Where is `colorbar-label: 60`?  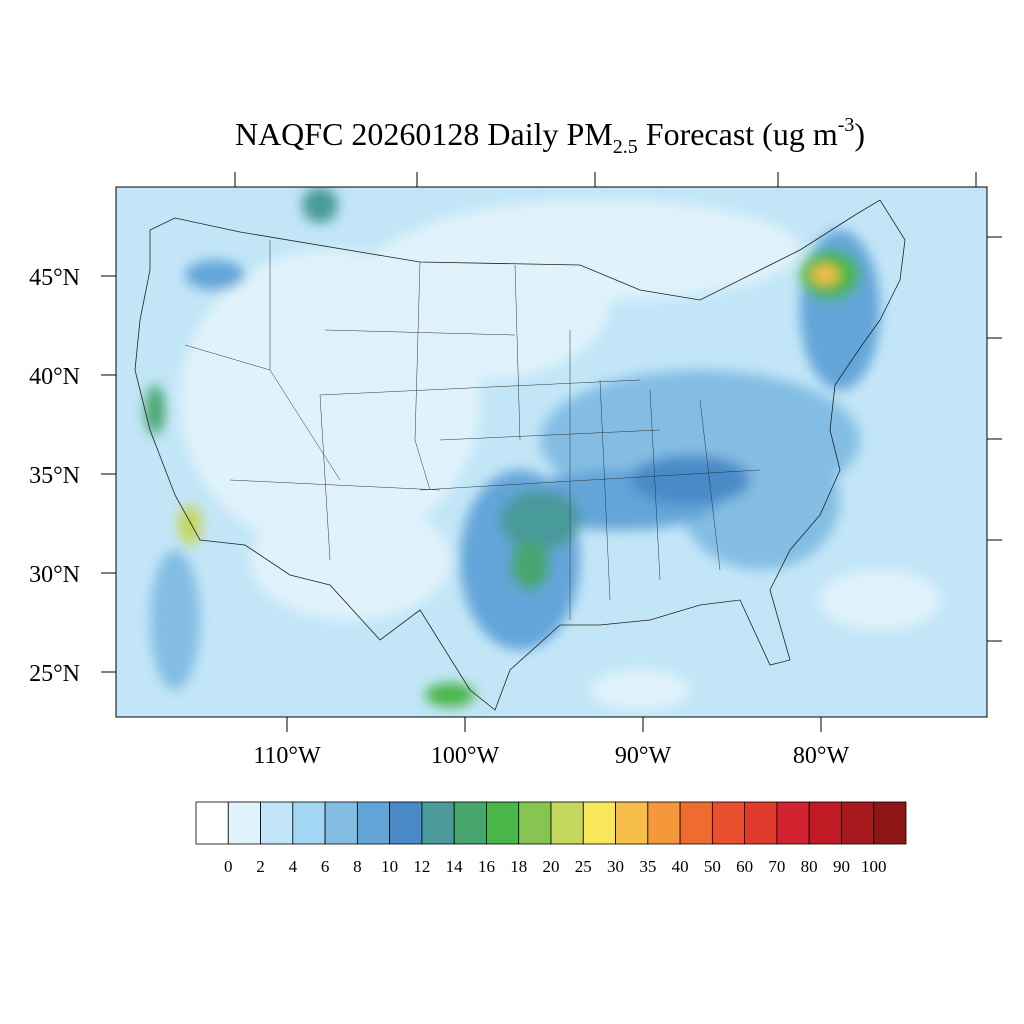 colorbar-label: 60 is located at coordinates (744, 866).